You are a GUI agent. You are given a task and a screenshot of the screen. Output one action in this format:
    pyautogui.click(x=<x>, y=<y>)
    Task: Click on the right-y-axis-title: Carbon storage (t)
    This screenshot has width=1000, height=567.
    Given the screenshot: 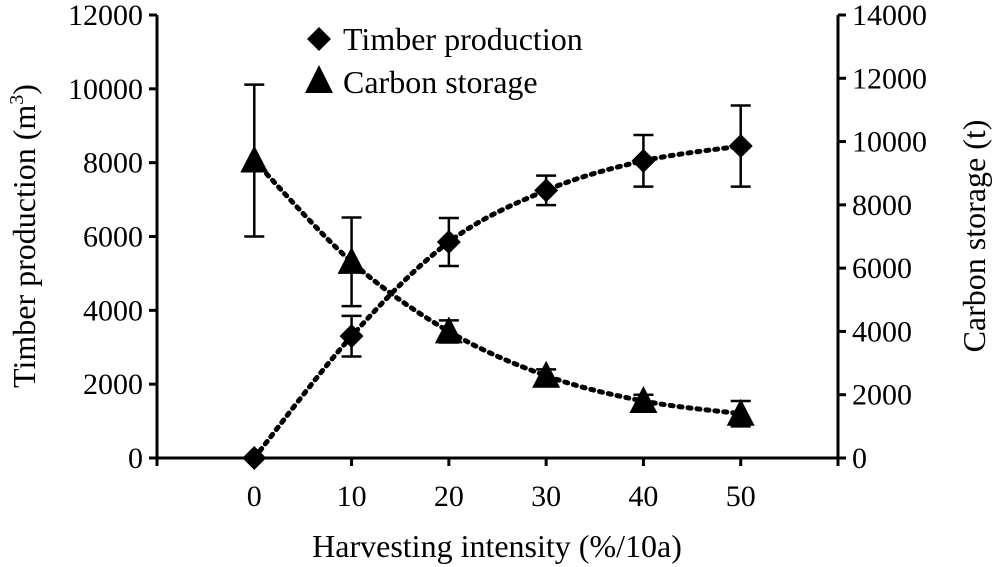 What is the action you would take?
    pyautogui.click(x=974, y=236)
    